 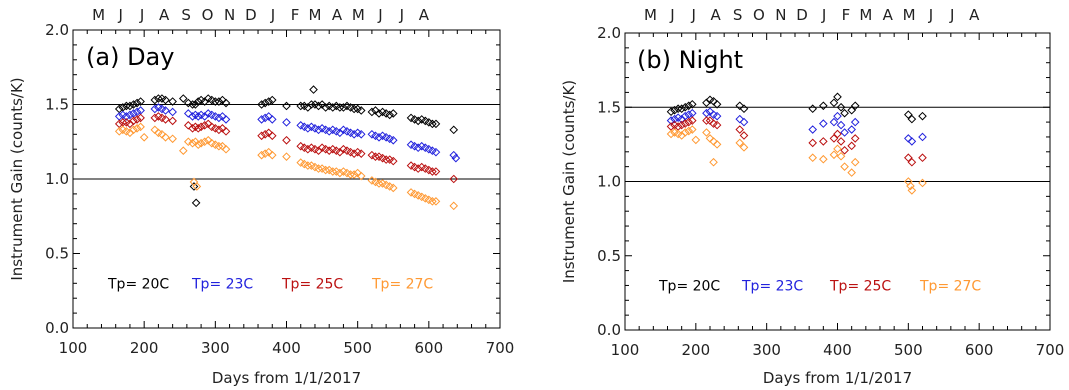 I want to click on night-y-tick-label: 0.5, so click(x=609, y=256).